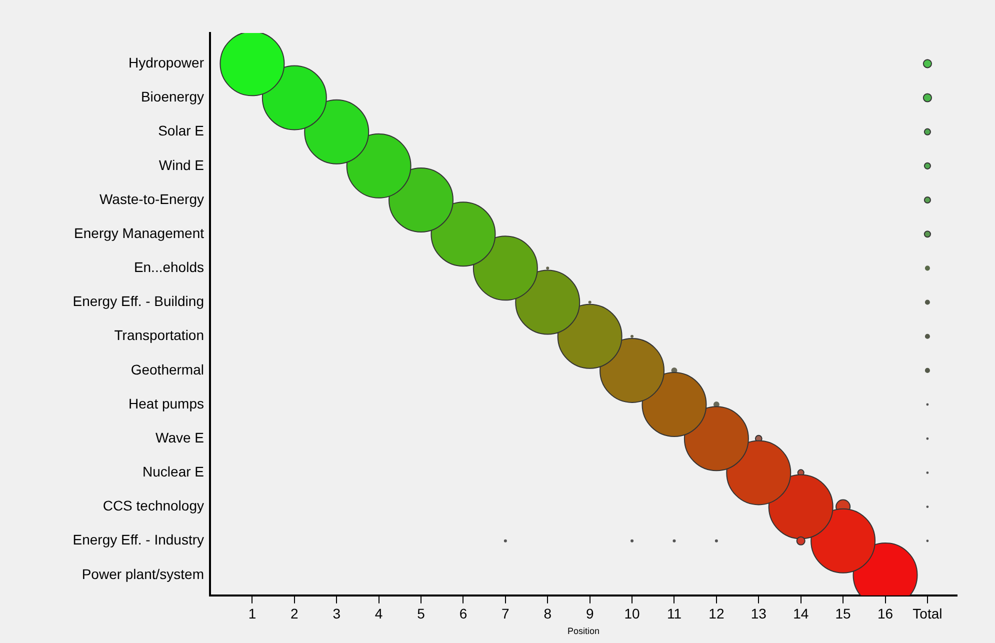  I want to click on y-tick-label: Nuclear E, so click(173, 472).